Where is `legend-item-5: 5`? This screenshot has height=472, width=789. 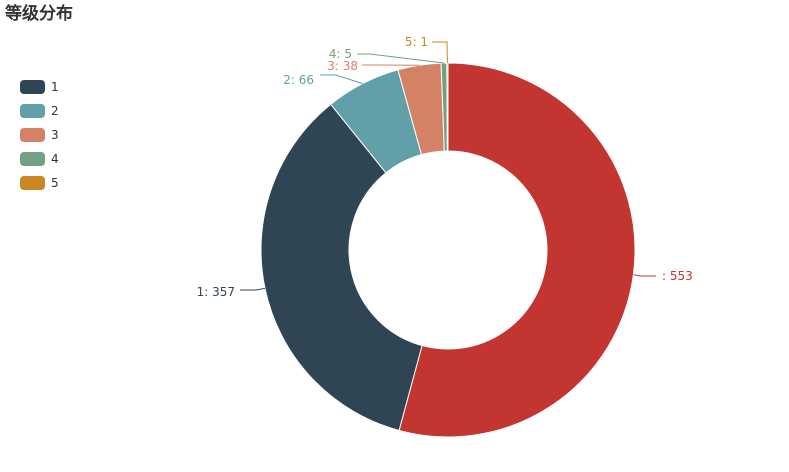
legend-item-5: 5 is located at coordinates (50, 186).